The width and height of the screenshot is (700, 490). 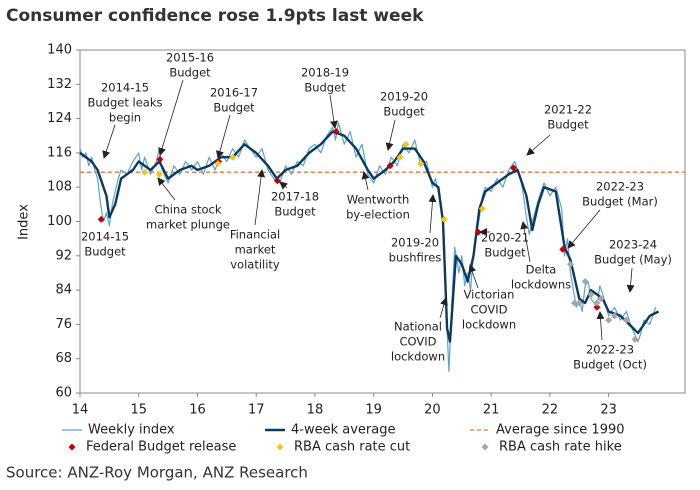 I want to click on annotation: lockdowns, so click(x=541, y=285).